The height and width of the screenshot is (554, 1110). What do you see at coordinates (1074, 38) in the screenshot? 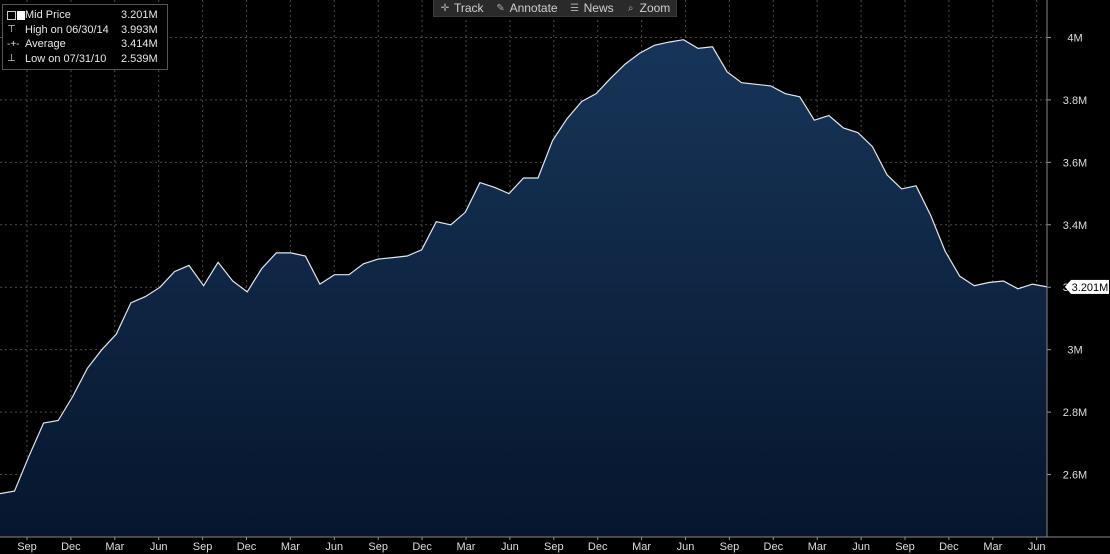
I see `y-tick-label: 4M` at bounding box center [1074, 38].